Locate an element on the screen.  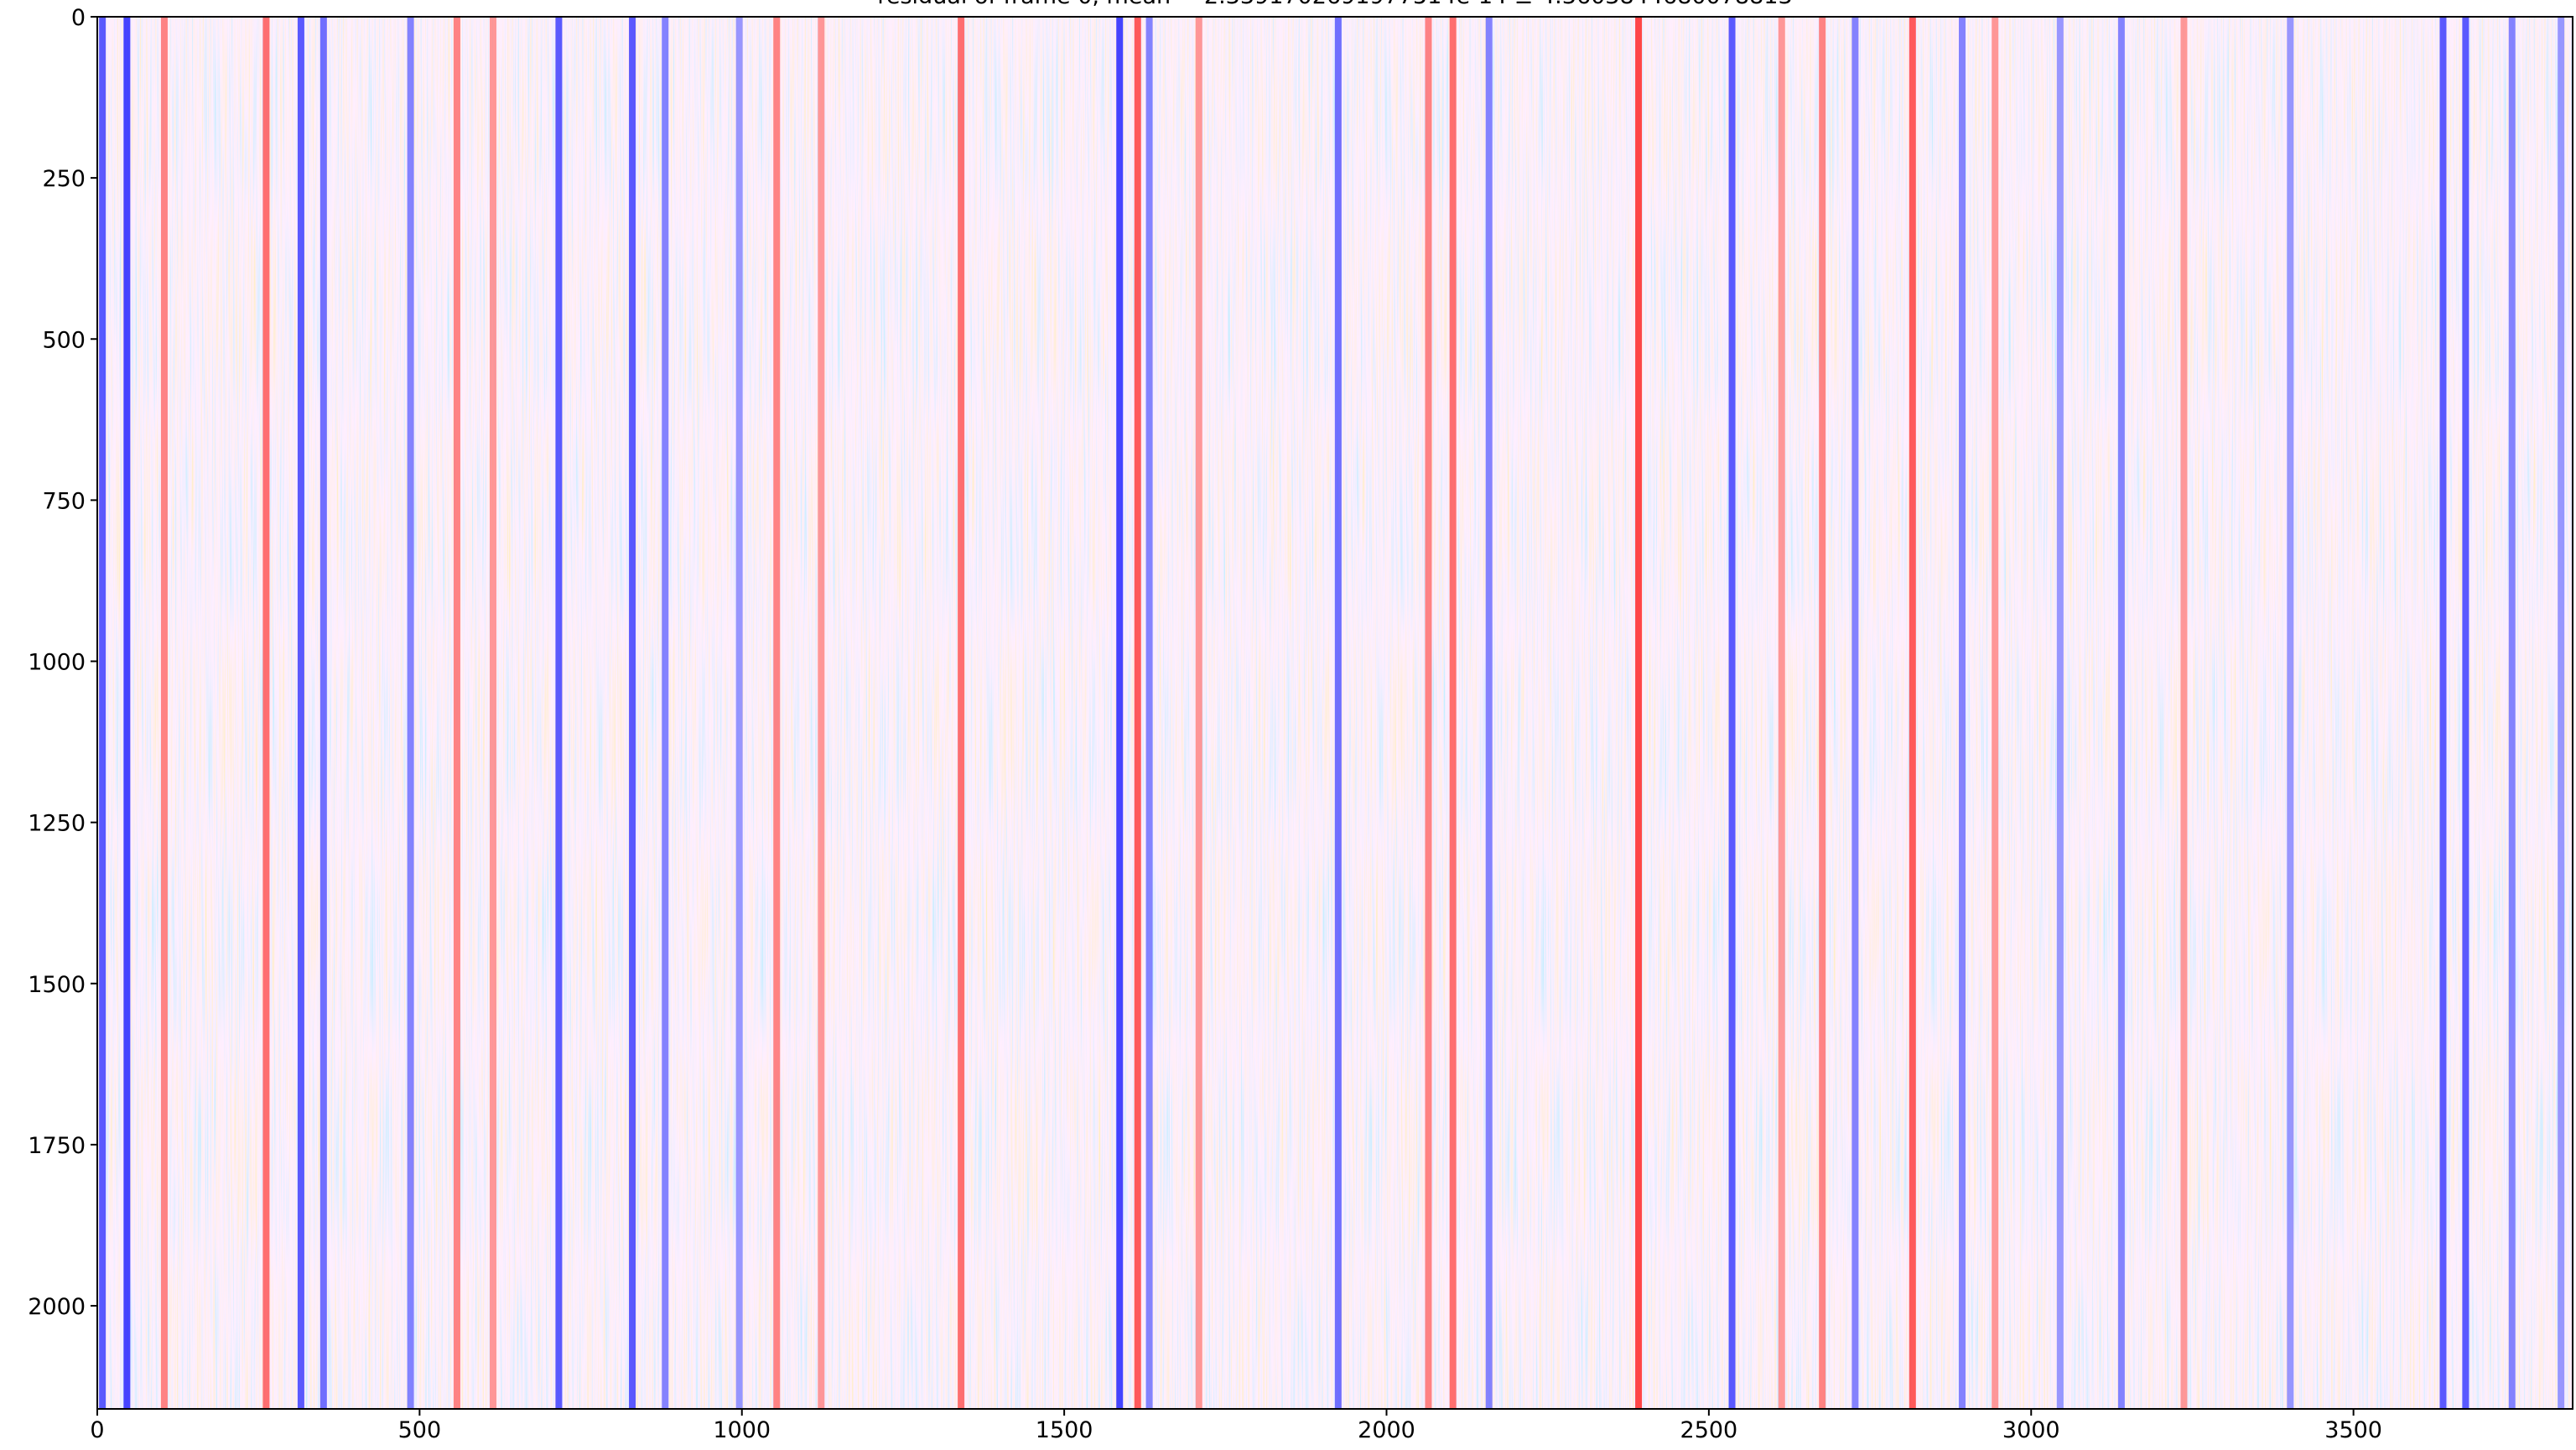
y-tick-label: 0 is located at coordinates (78, 18).